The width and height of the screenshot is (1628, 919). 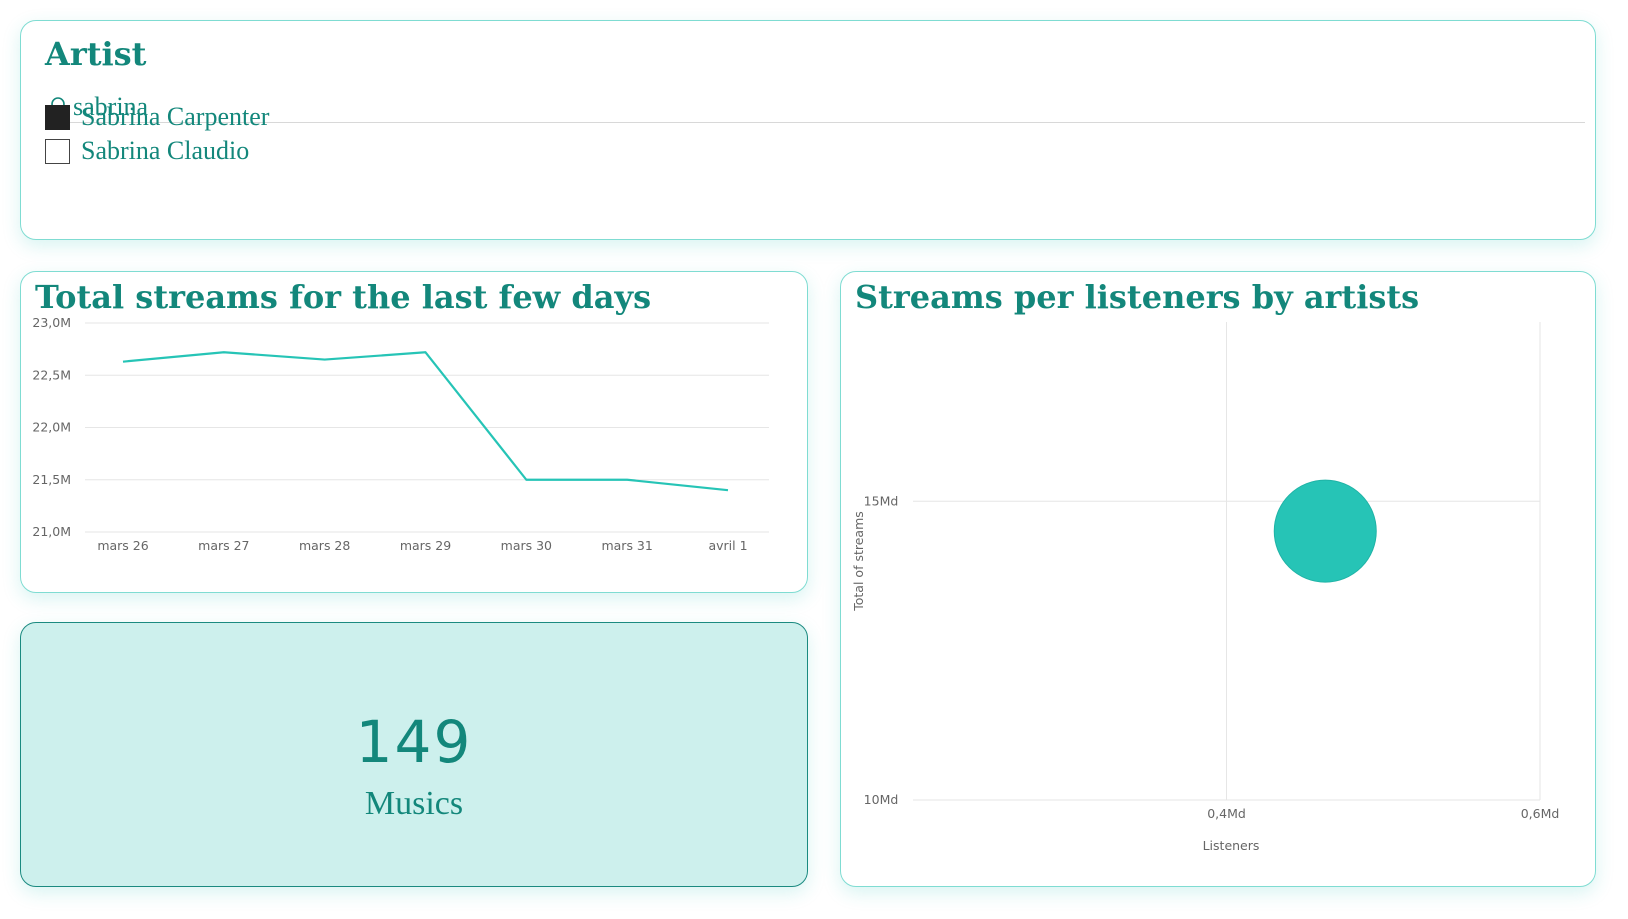 What do you see at coordinates (343, 297) in the screenshot?
I see `line-chart-title: Total streams for the last few days` at bounding box center [343, 297].